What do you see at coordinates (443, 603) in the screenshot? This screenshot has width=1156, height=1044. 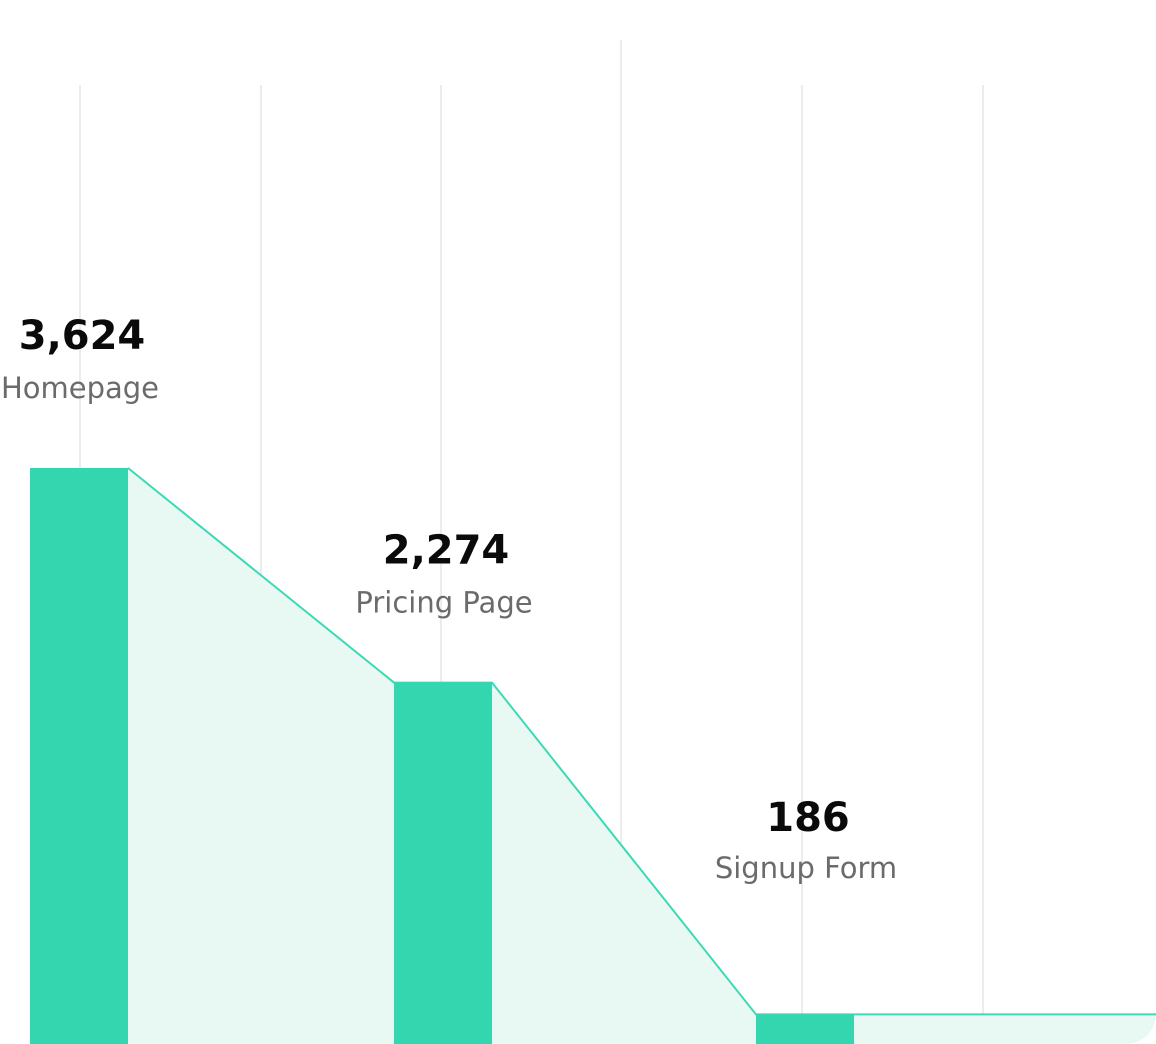 I see `step-label: Pricing Page` at bounding box center [443, 603].